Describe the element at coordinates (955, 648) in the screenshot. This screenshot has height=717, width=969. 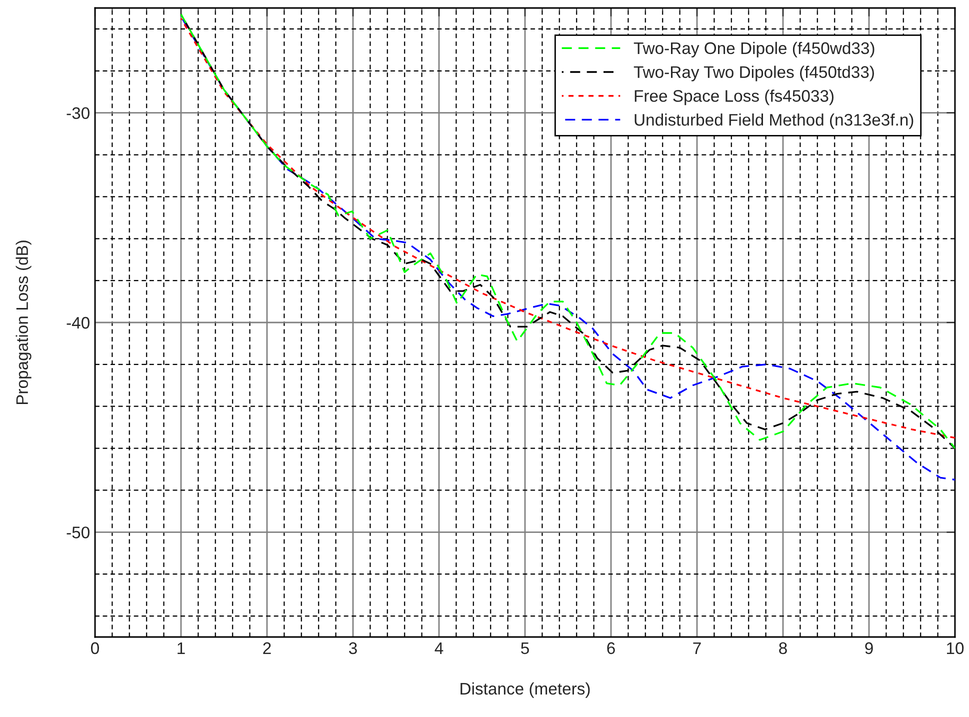
I see `x-tick-label: 10` at that location.